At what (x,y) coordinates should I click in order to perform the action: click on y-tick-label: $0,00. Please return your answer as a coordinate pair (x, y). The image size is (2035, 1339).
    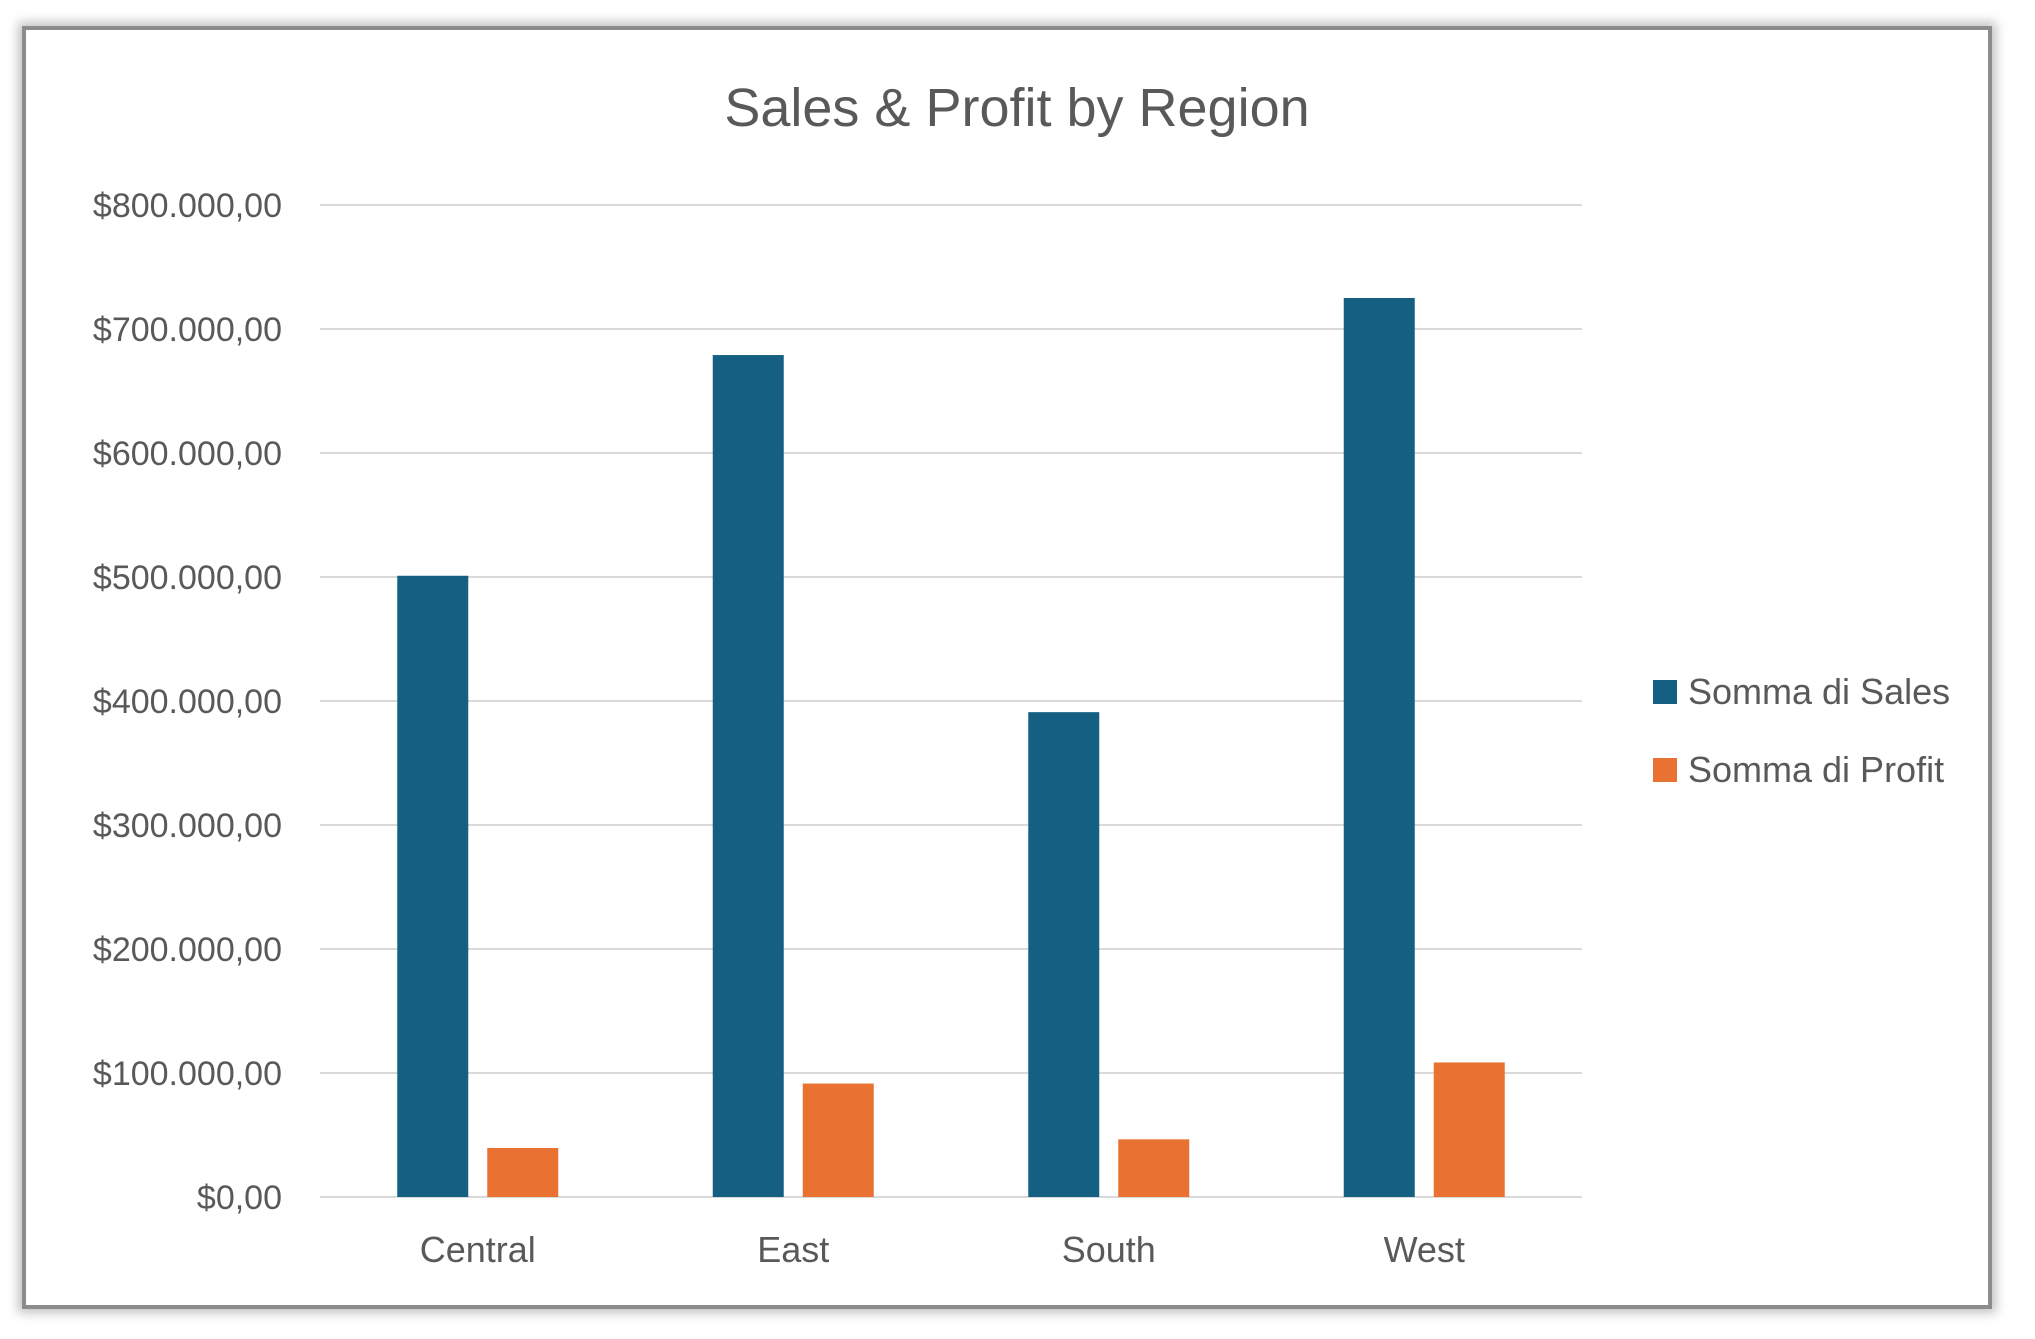
    Looking at the image, I should click on (239, 1198).